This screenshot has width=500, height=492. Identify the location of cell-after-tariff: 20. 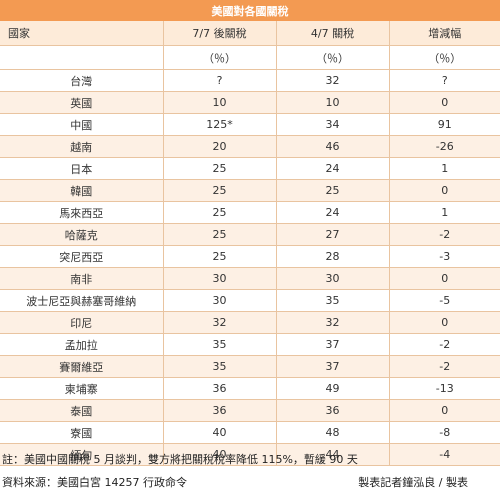
(219, 146).